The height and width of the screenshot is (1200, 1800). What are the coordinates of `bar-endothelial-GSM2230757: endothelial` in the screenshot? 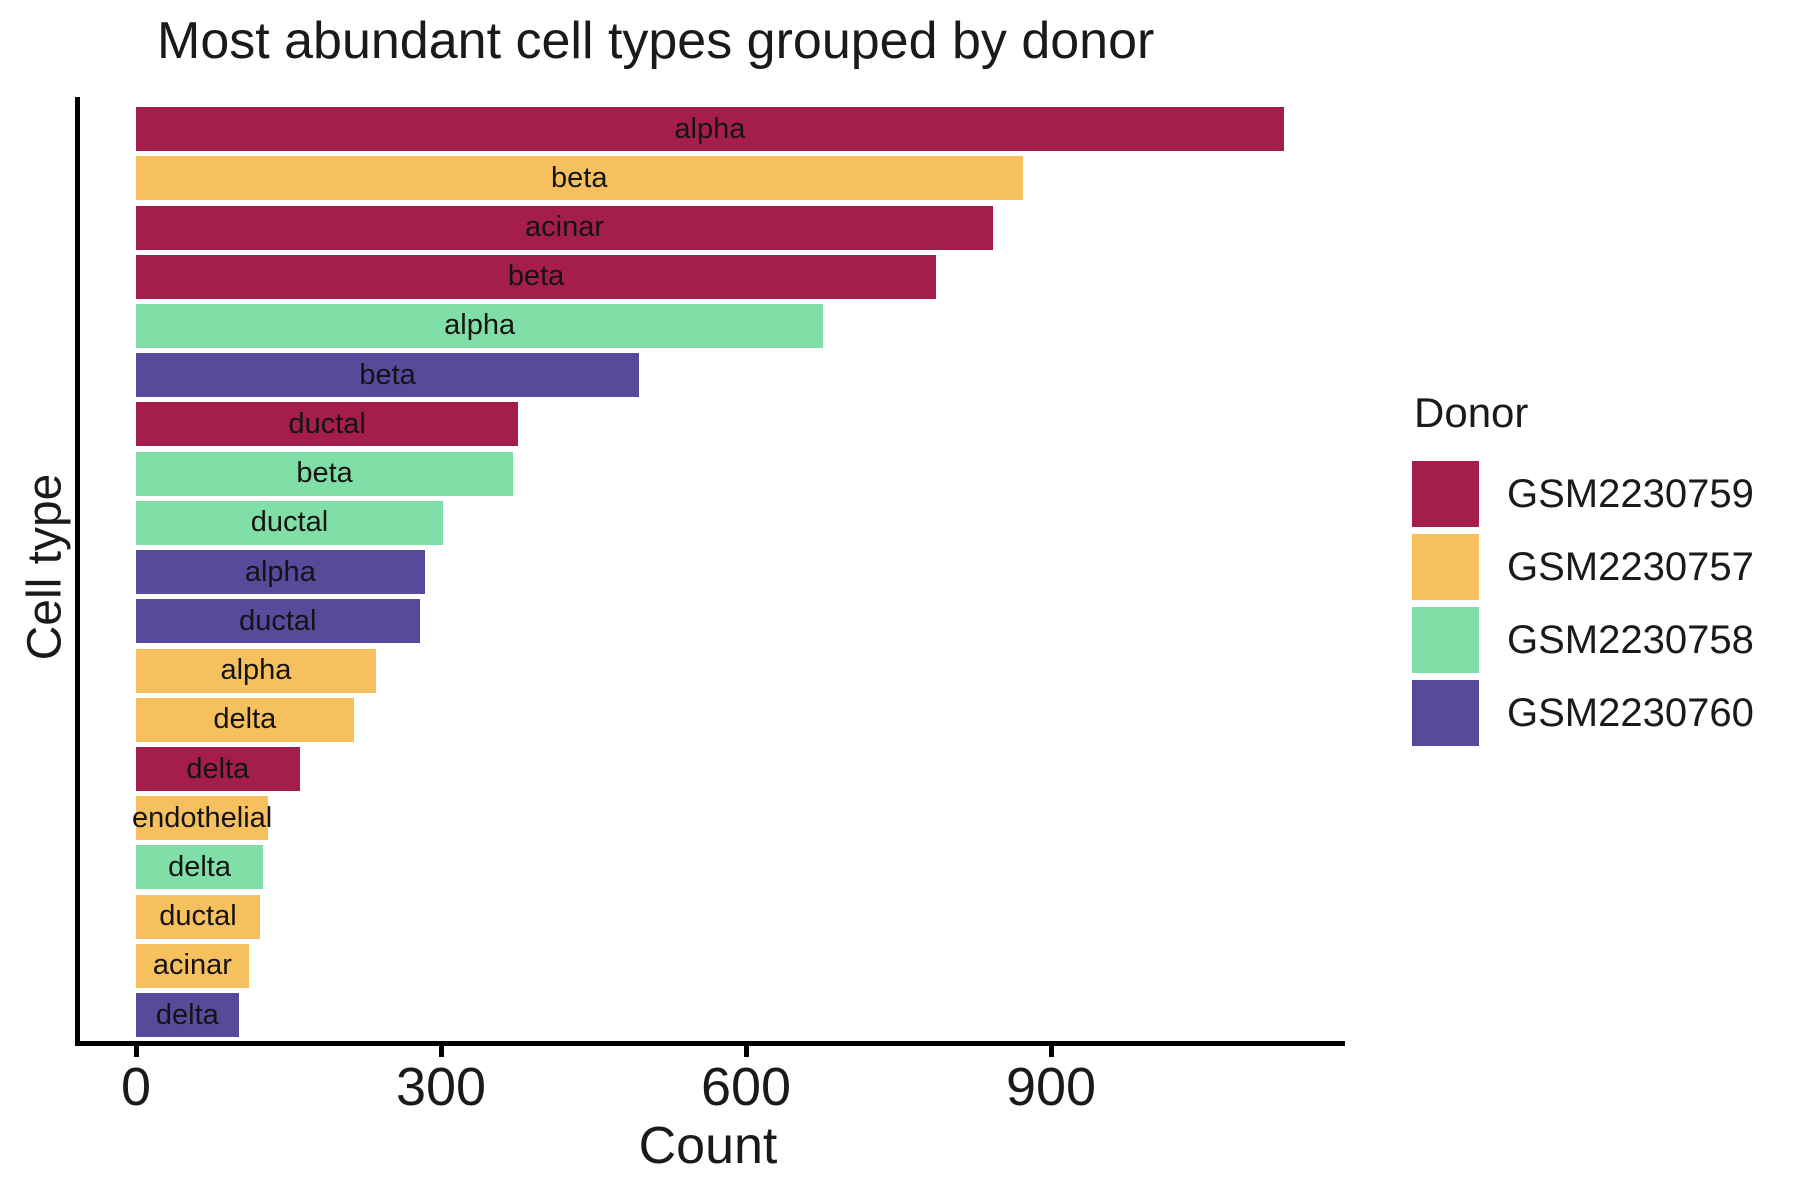 It's located at (202, 818).